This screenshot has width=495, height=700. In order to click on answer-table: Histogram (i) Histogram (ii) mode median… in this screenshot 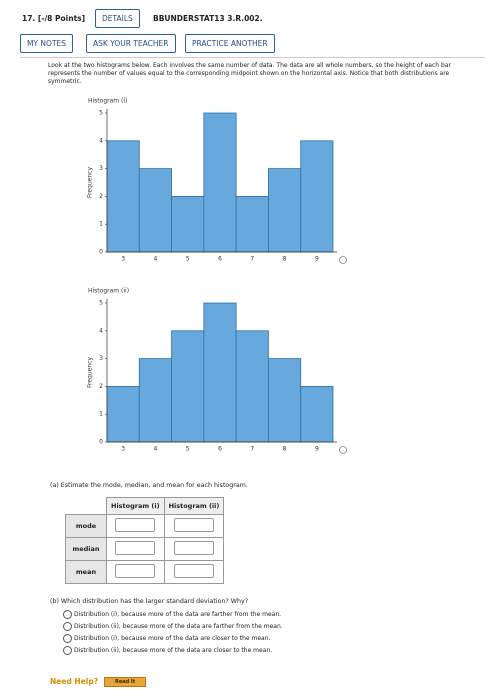, I will do `click(145, 540)`.